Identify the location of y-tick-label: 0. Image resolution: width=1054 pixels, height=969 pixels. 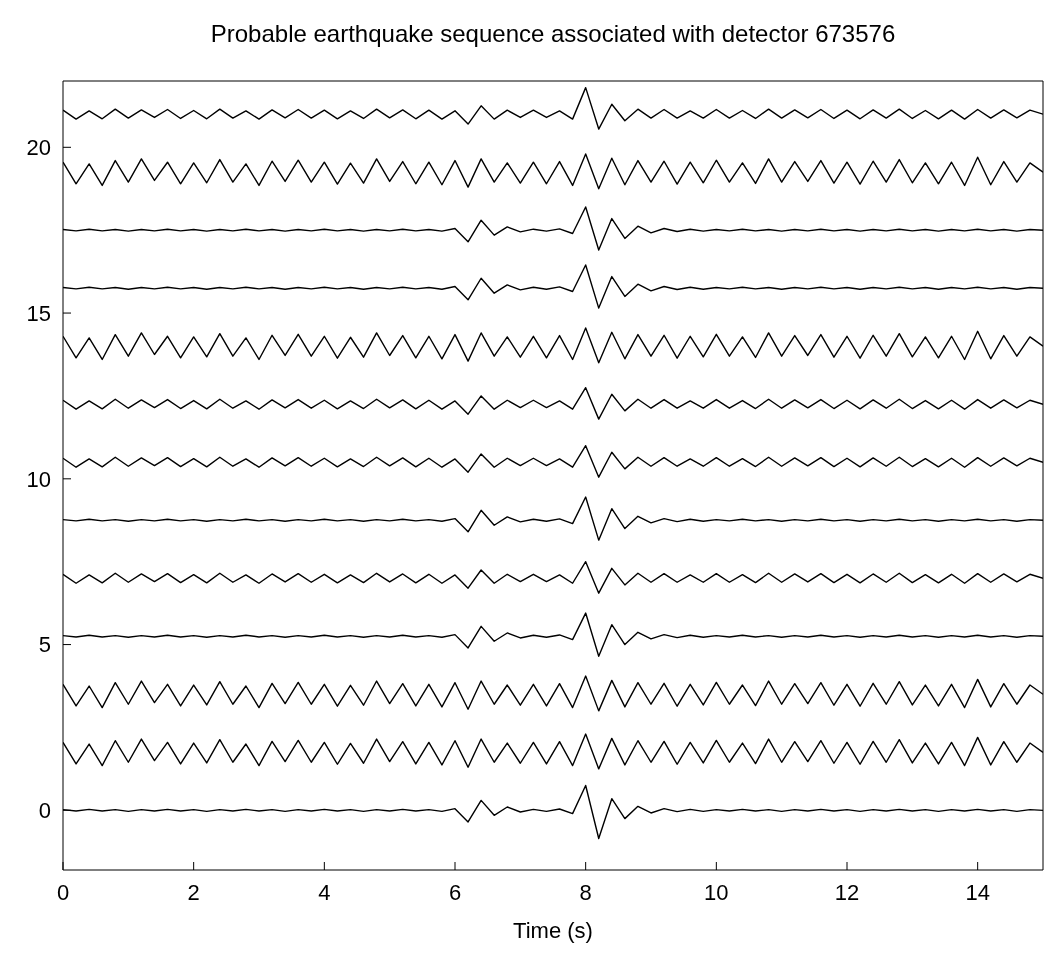
(44, 811).